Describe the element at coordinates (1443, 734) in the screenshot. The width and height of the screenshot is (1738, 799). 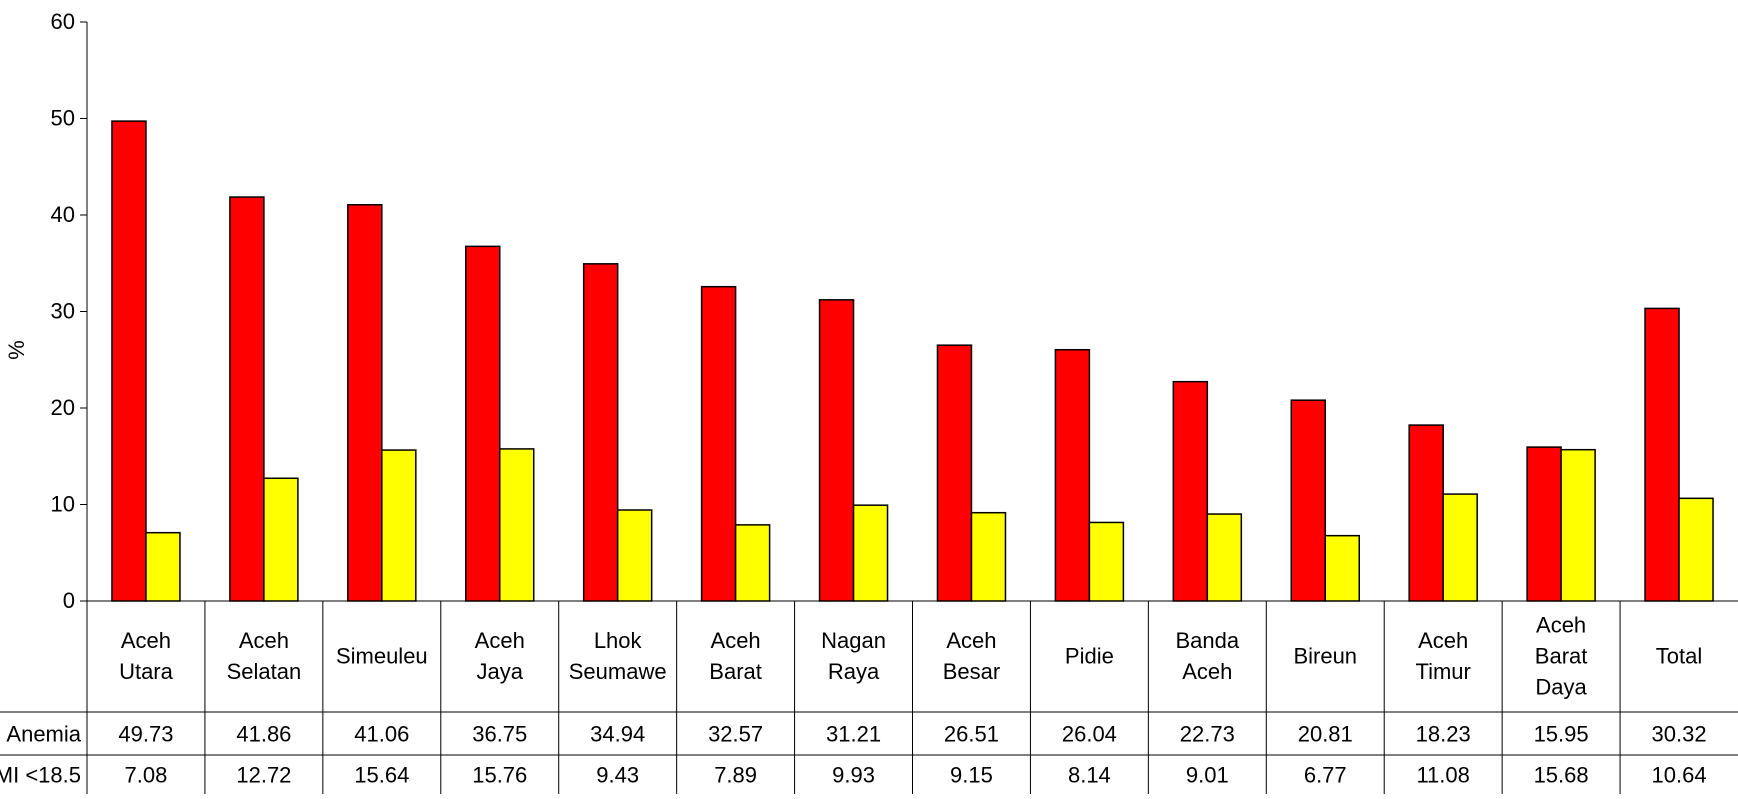
I see `table-value-0-11: 18.23` at that location.